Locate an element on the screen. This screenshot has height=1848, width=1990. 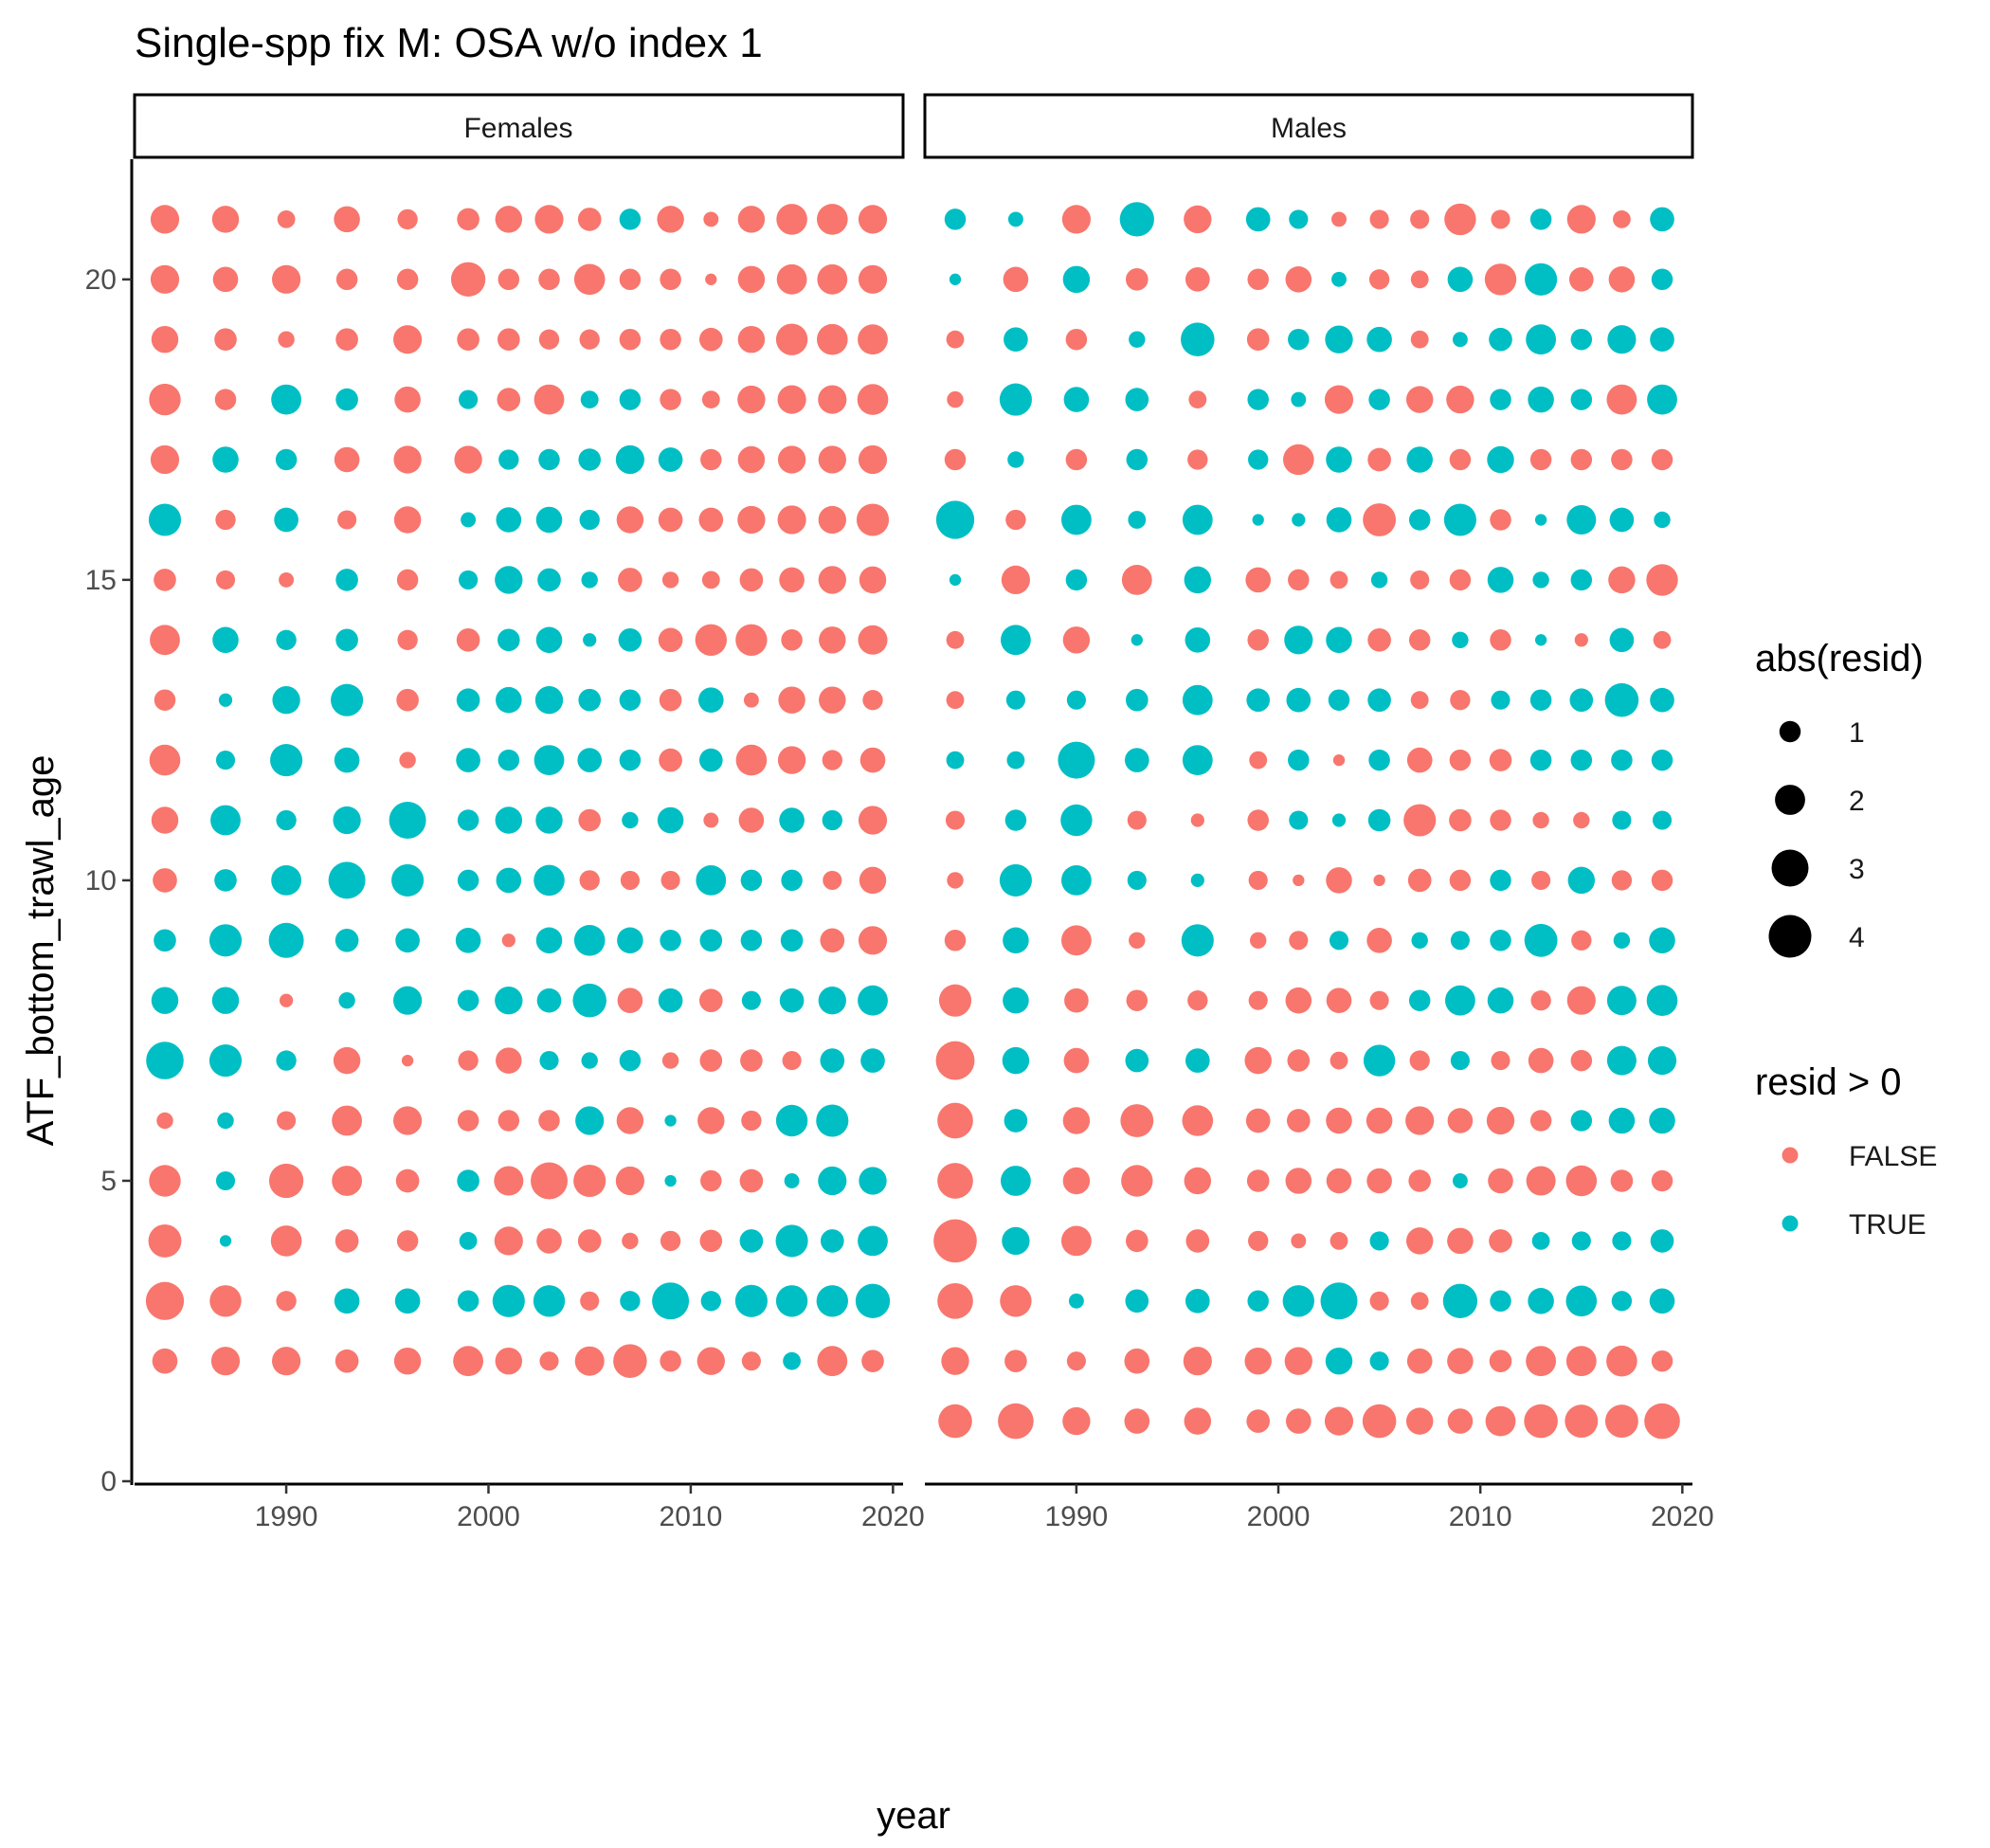
y-tick-label: 15 is located at coordinates (101, 581).